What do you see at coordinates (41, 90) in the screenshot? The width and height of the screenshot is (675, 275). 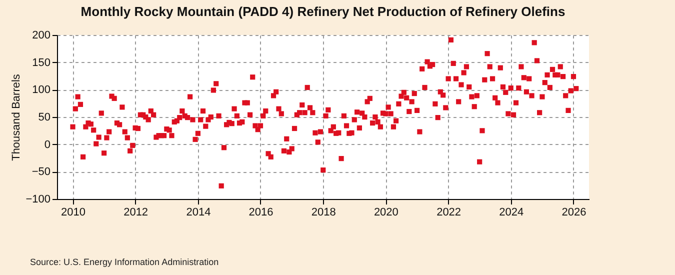 I see `y-tick-label: 100` at bounding box center [41, 90].